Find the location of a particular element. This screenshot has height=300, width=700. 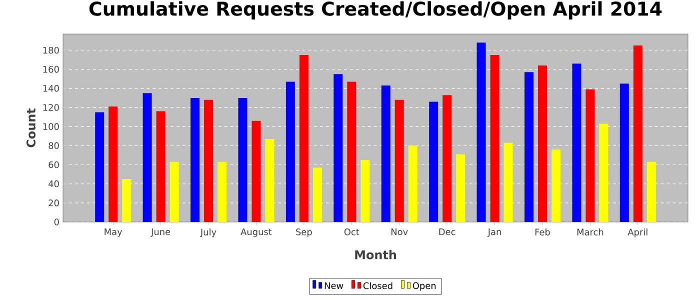

x-tick-label: July is located at coordinates (208, 233).